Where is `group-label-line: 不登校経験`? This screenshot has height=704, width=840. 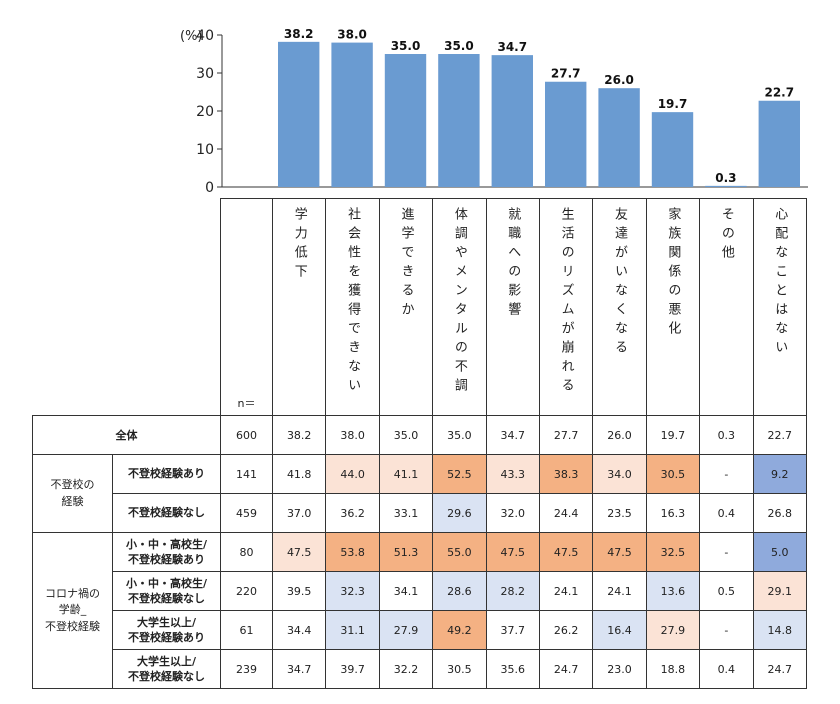
group-label-line: 不登校経験 is located at coordinates (72, 626).